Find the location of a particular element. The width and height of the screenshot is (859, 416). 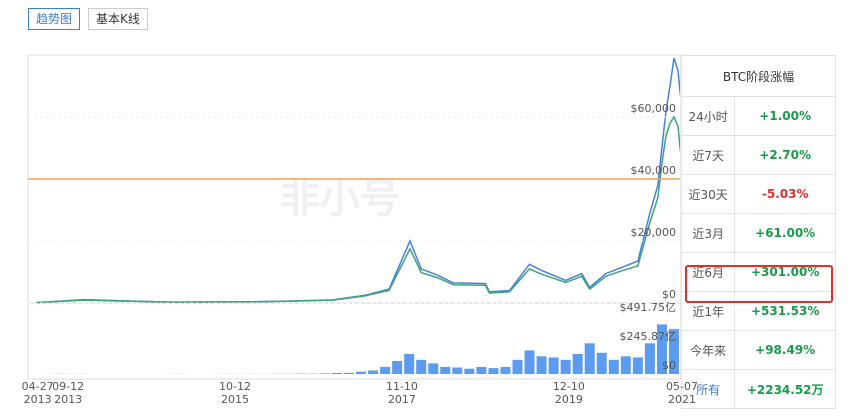

period-label: 今年来 is located at coordinates (708, 350).